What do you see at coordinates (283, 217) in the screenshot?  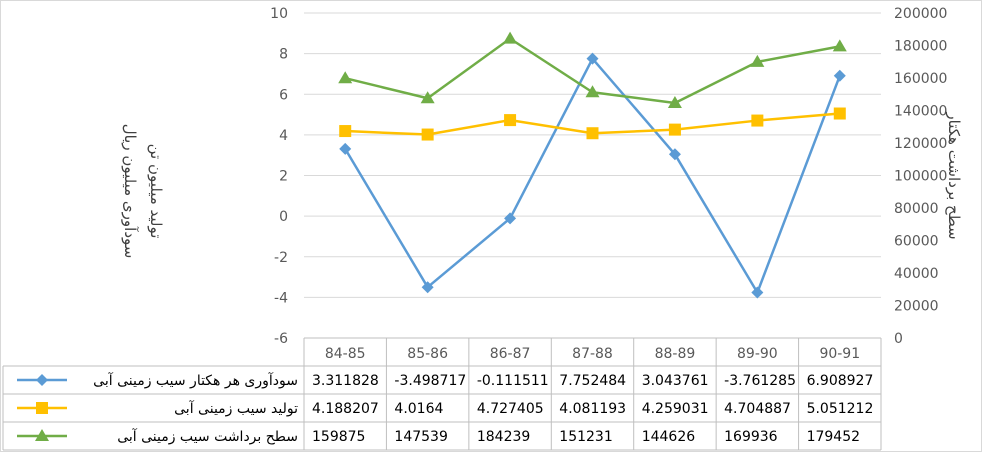 I see `left-tick-label: 0` at bounding box center [283, 217].